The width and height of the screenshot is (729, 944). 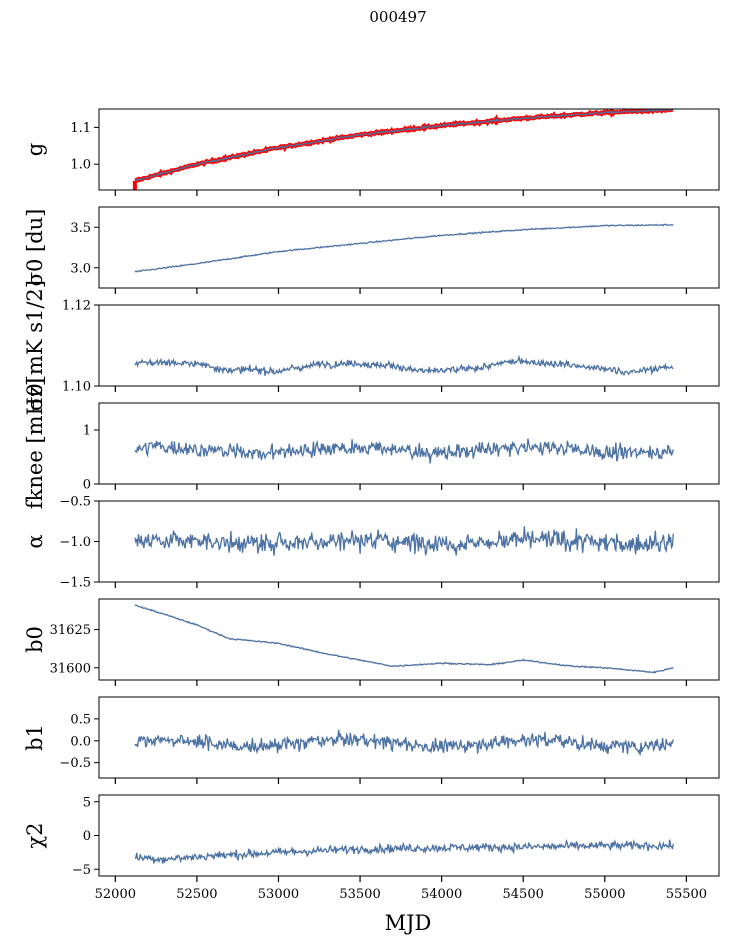 I want to click on x-tick-label: 55500, so click(x=686, y=894).